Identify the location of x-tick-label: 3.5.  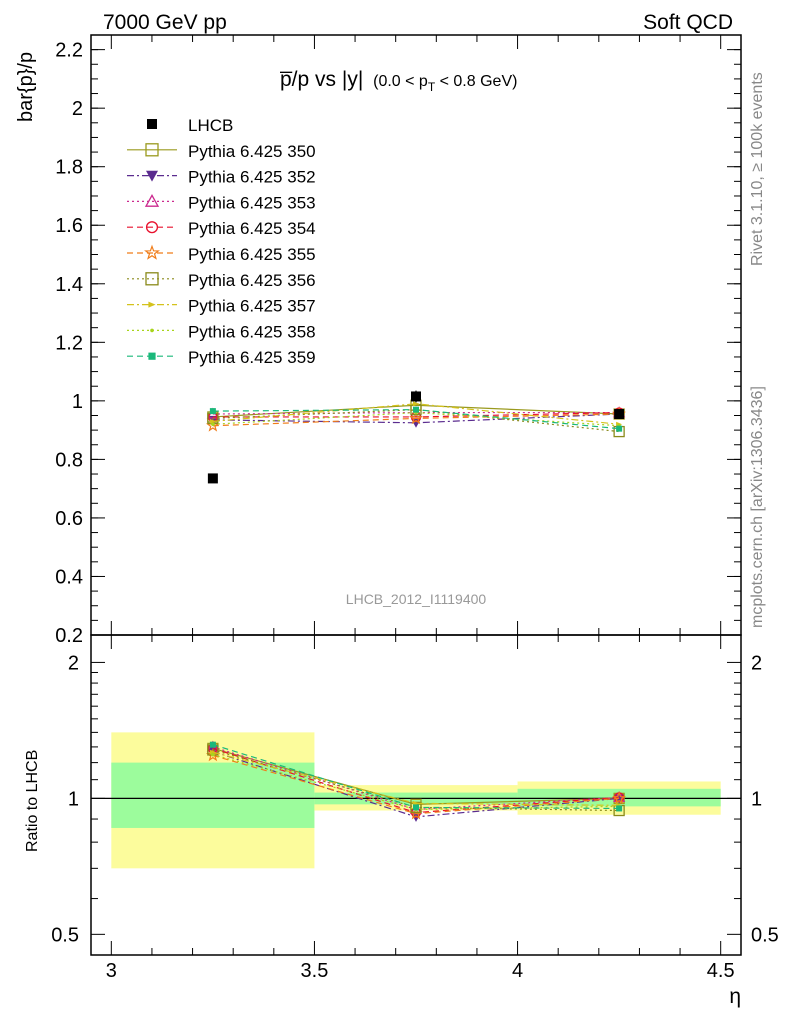
(315, 971).